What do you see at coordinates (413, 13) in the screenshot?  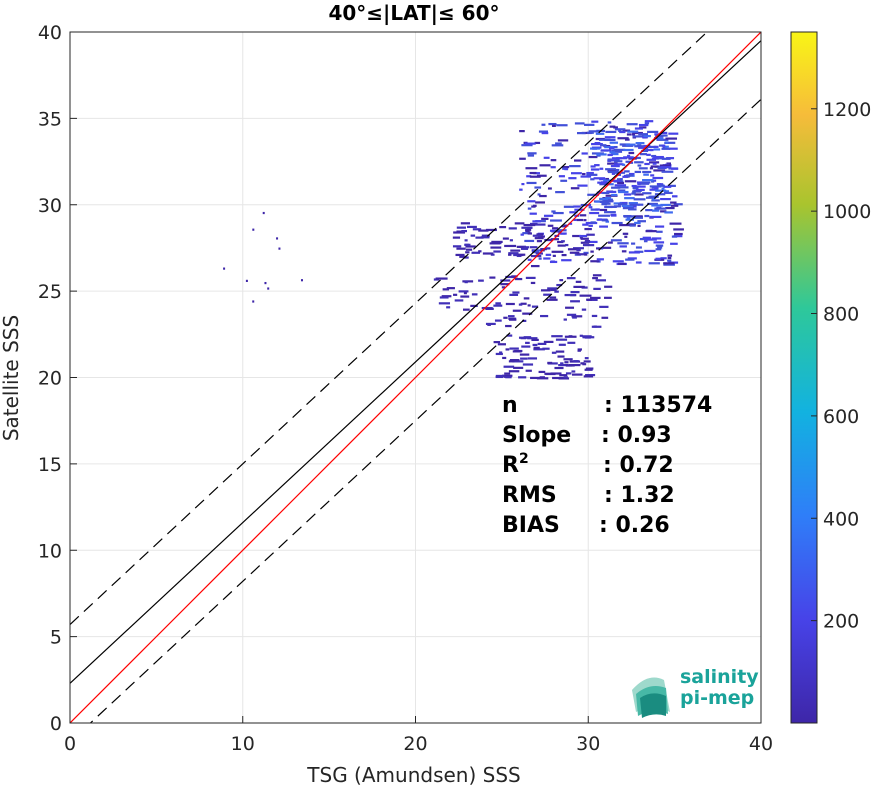 I see `chart-title: 40°≤|LAT|≤ 60°` at bounding box center [413, 13].